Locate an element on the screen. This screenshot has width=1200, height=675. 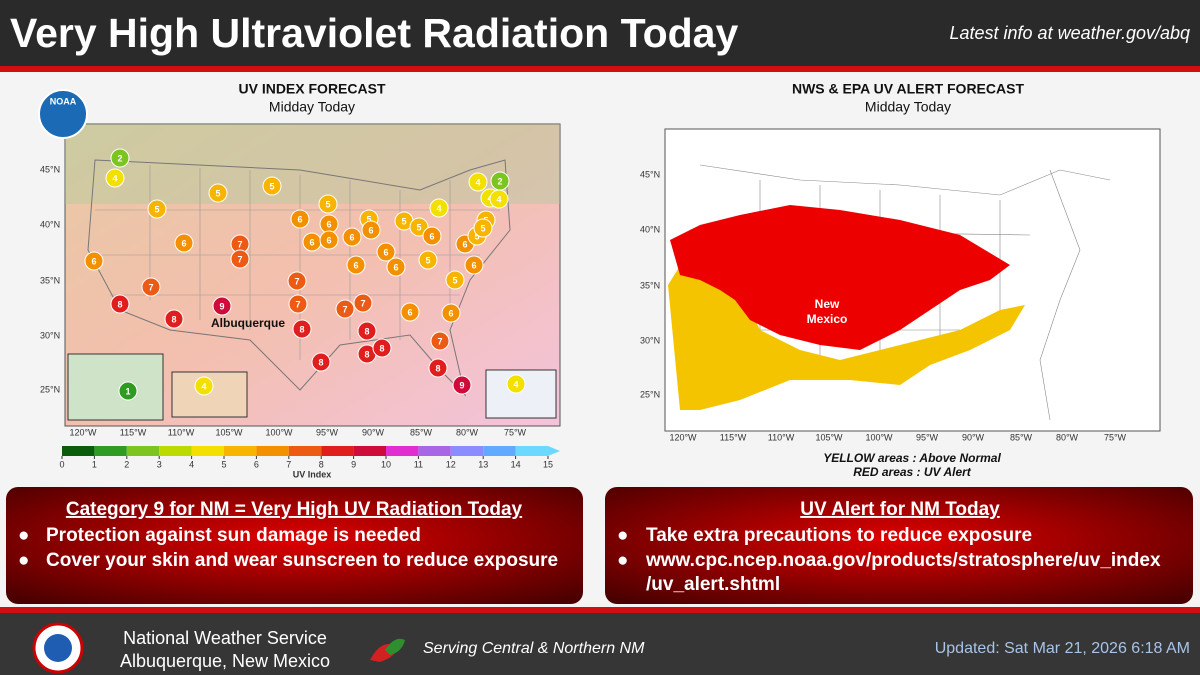
footer-org: Albuquerque, New Mexico is located at coordinates (225, 661).